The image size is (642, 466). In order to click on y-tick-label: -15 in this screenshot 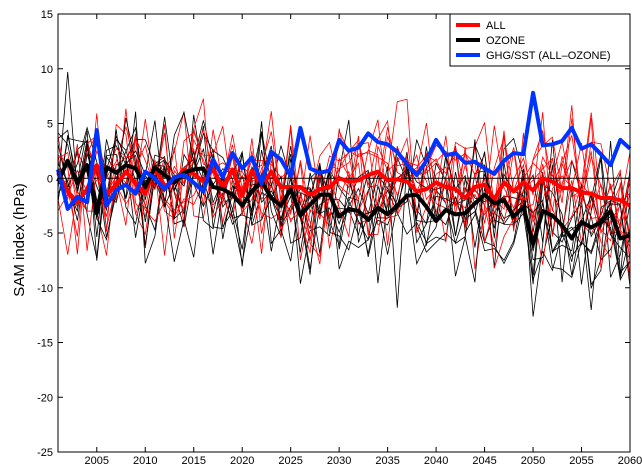, I will do `click(45, 344)`.